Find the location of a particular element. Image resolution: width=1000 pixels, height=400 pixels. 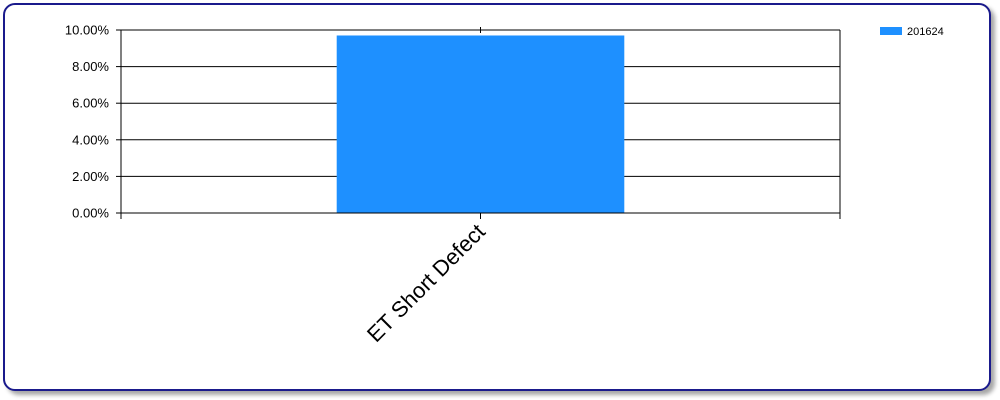

y-tick-label: 8.00% is located at coordinates (90, 66).